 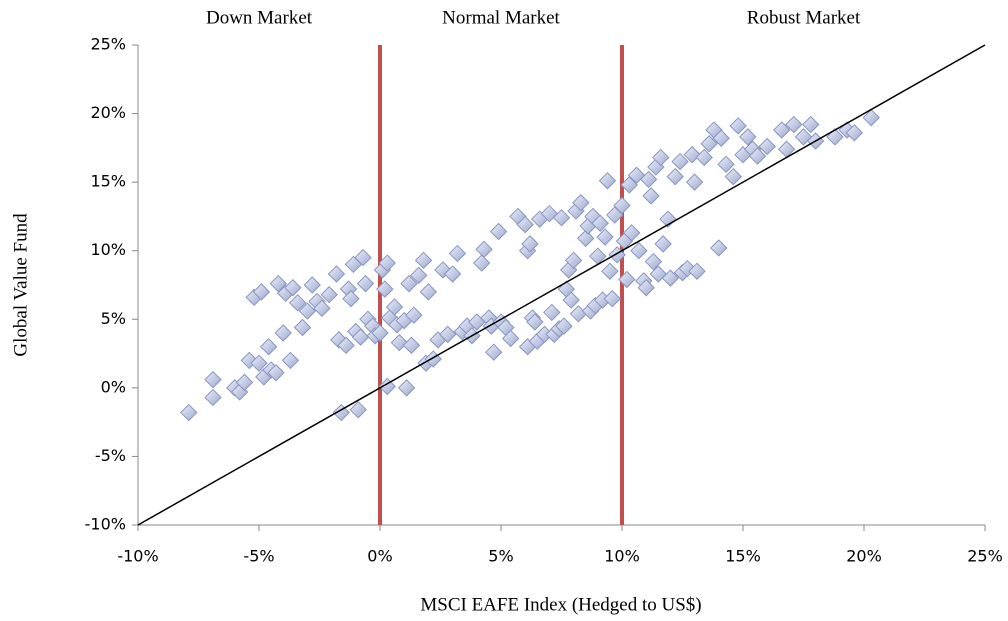 What do you see at coordinates (108, 249) in the screenshot?
I see `y-tick-label: 10%` at bounding box center [108, 249].